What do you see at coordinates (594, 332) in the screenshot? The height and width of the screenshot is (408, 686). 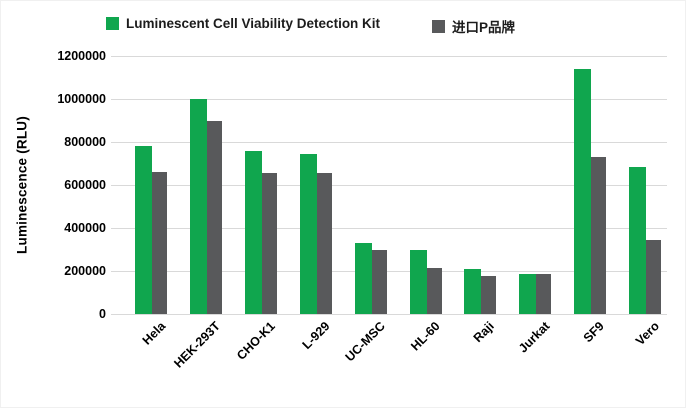 I see `x-tick-label: SF9` at bounding box center [594, 332].